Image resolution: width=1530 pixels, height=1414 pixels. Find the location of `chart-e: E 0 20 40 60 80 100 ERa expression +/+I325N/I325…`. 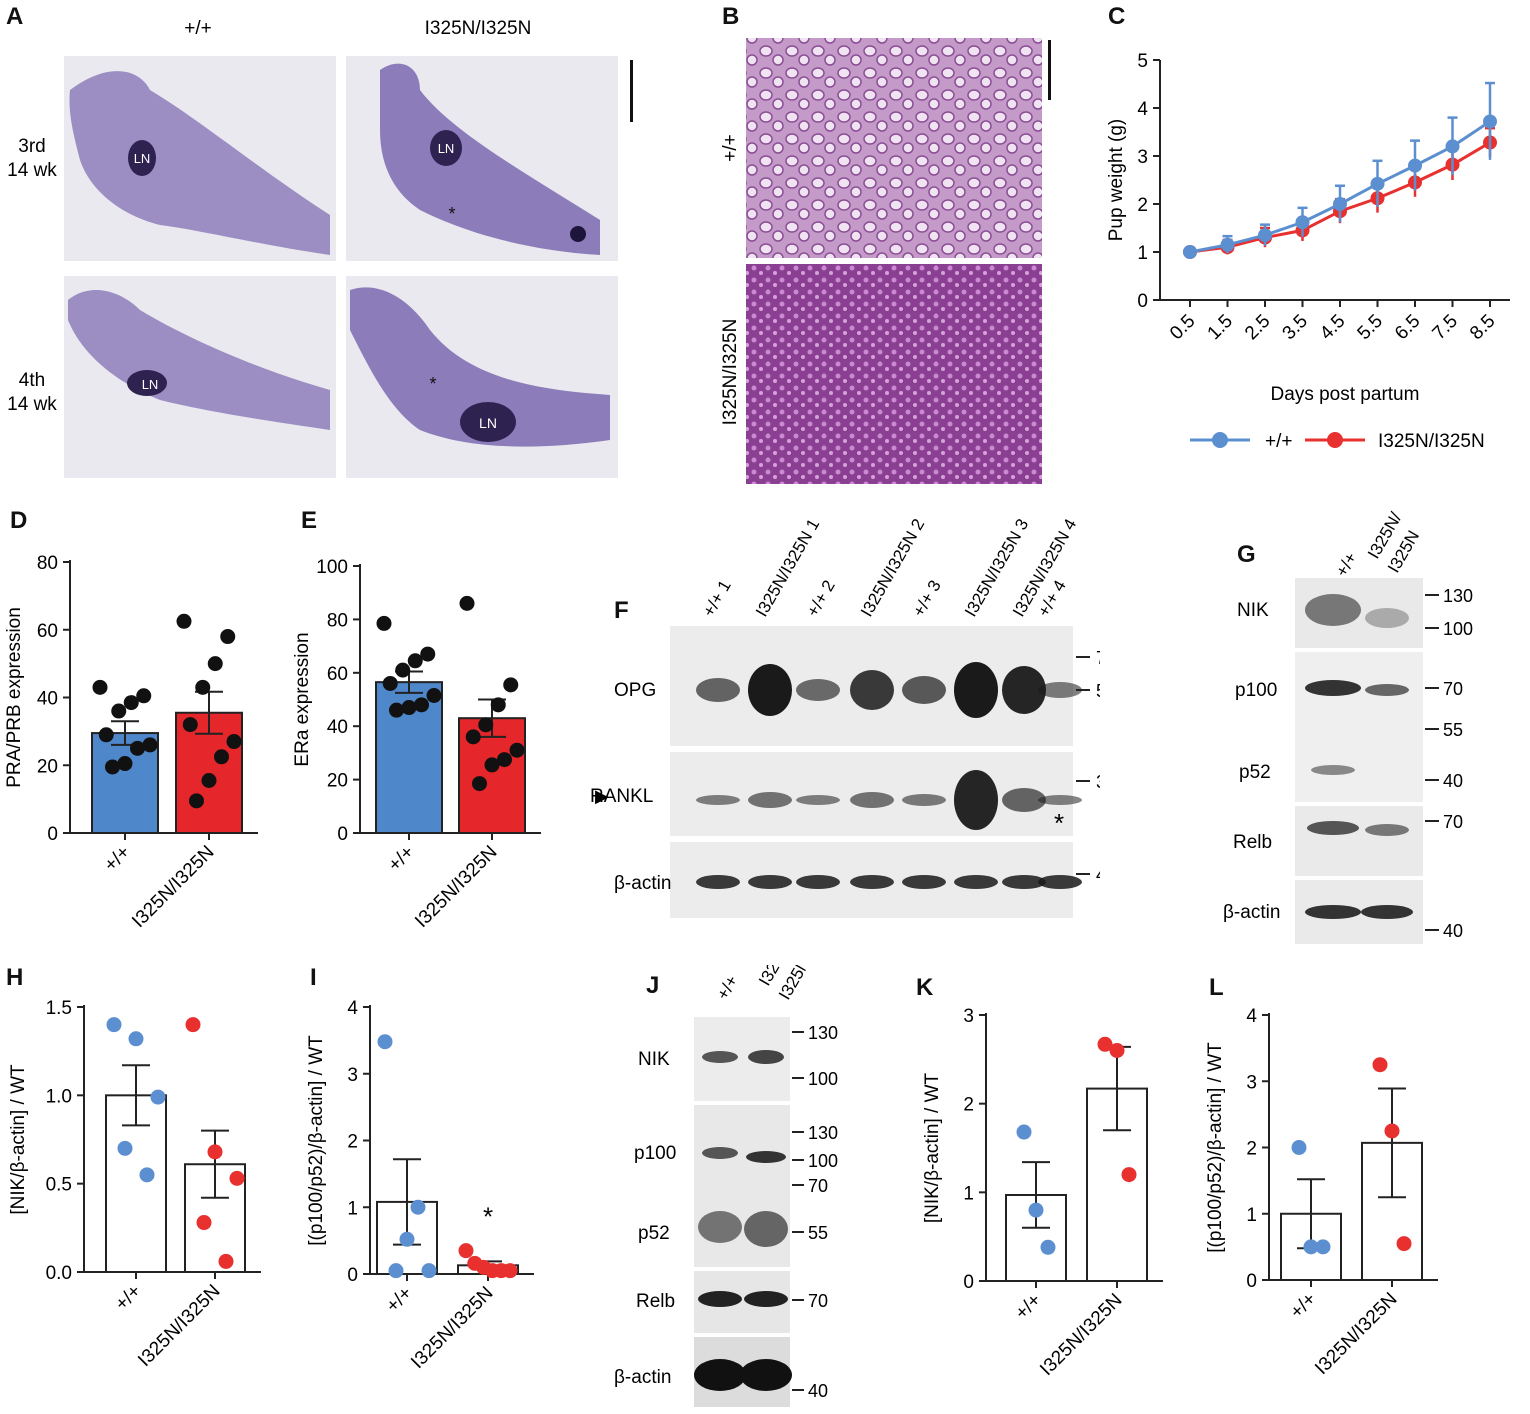

chart-e: E 0 20 40 60 80 100 ERa expression +/+I325N/I325… is located at coordinates (416, 719).